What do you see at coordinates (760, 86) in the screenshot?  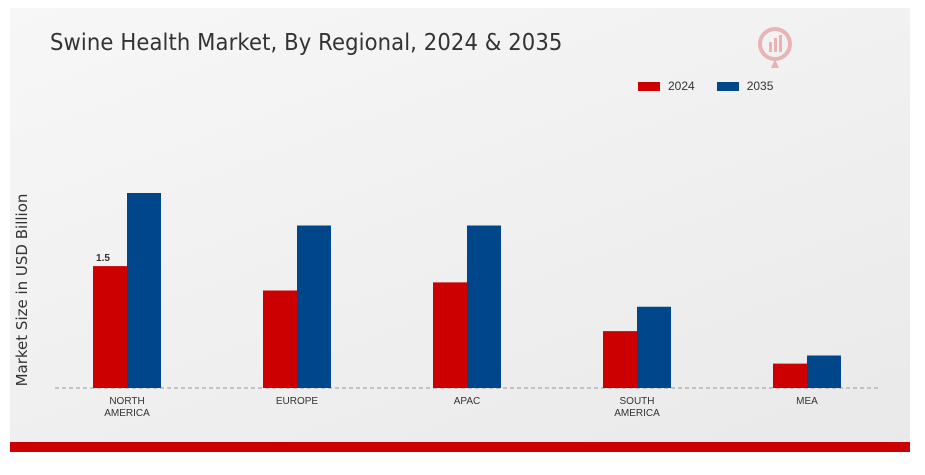 I see `legend-label-2035: 2035` at bounding box center [760, 86].